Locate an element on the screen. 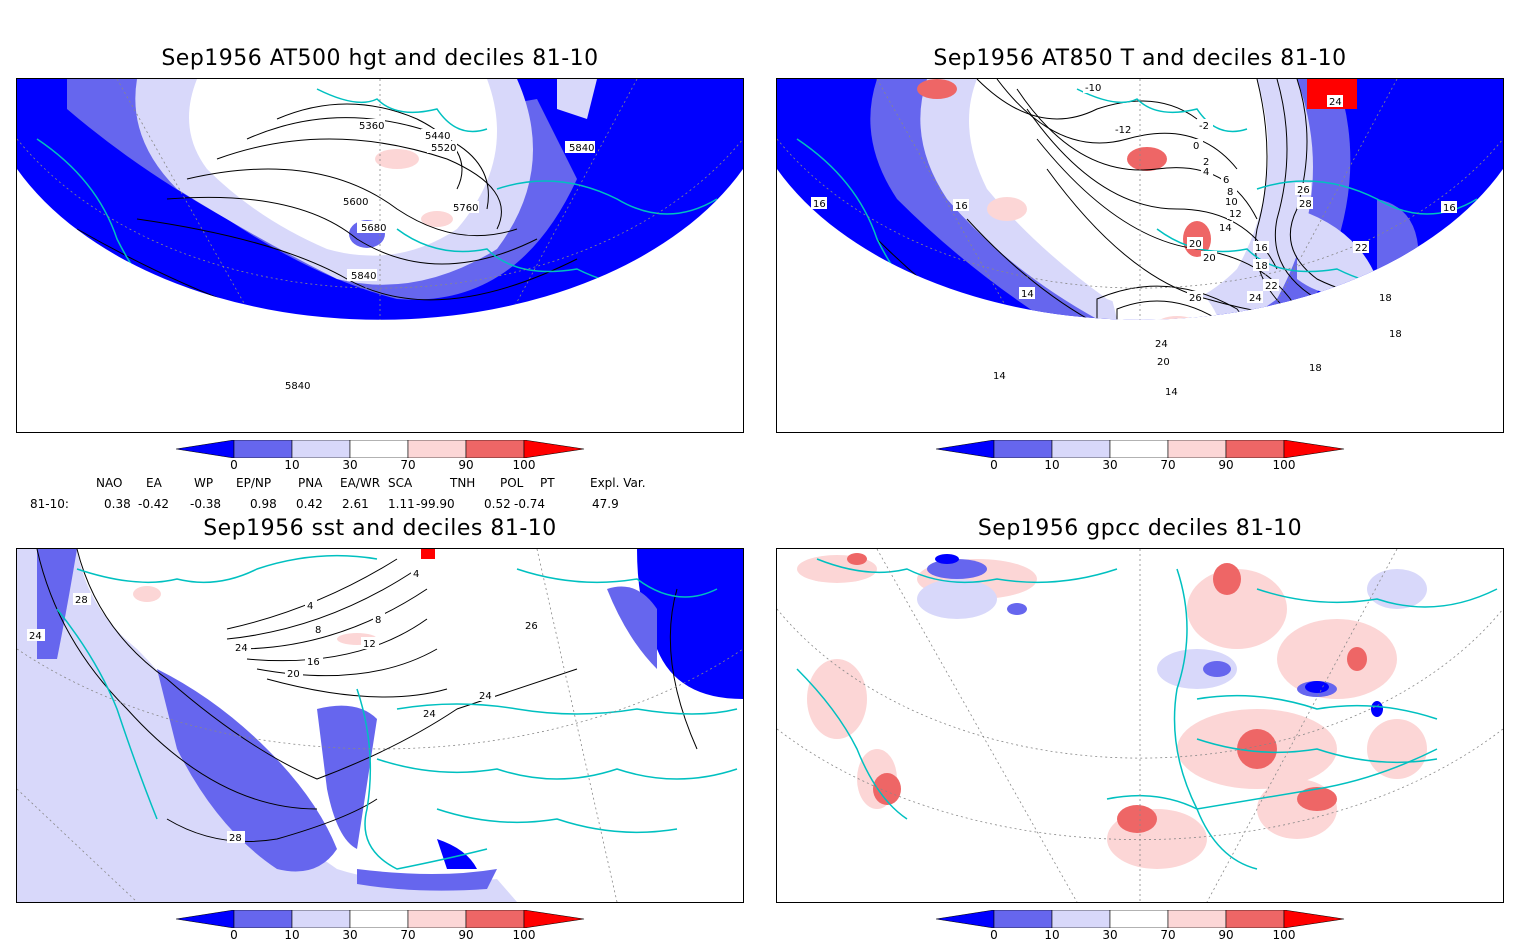 This screenshot has height=942, width=1520. index-header: EP/NP is located at coordinates (254, 483).